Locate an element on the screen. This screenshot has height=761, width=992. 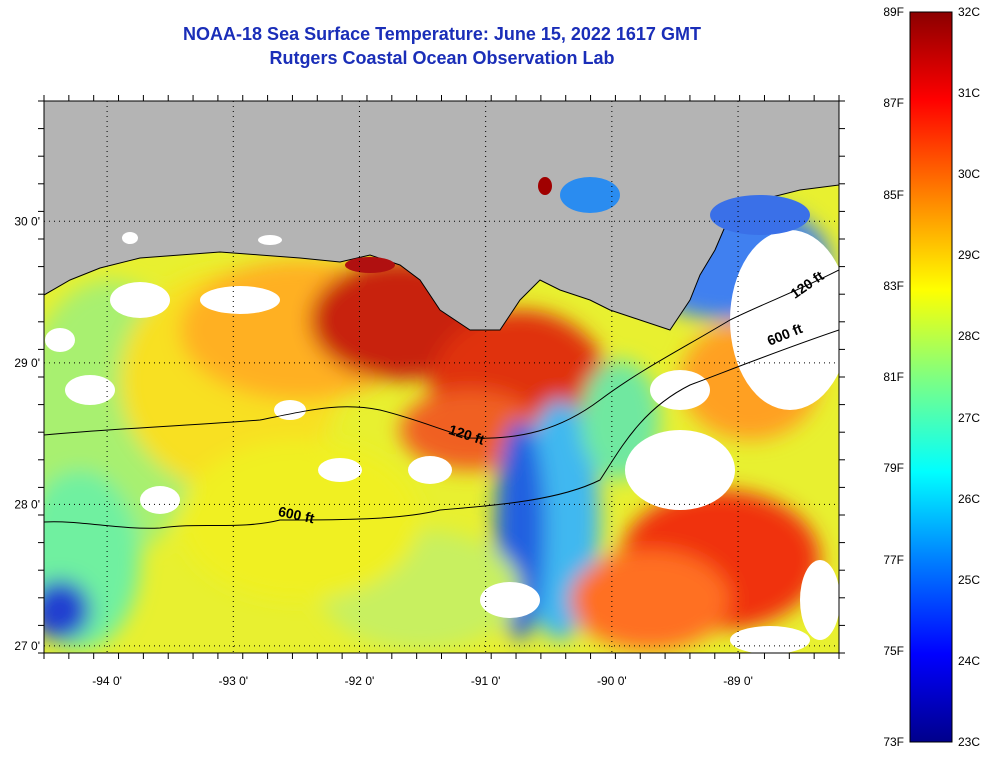
colorbar is located at coordinates (931, 377).